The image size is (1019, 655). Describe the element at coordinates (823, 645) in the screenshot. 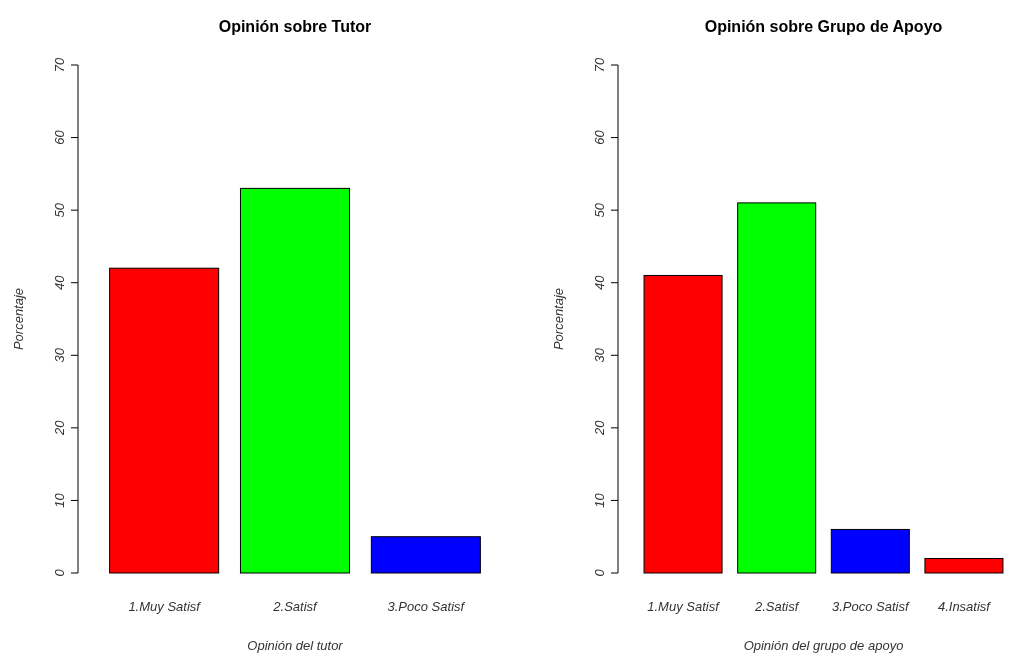

I see `x-axis-title: Opinión del grupo de apoyo` at that location.